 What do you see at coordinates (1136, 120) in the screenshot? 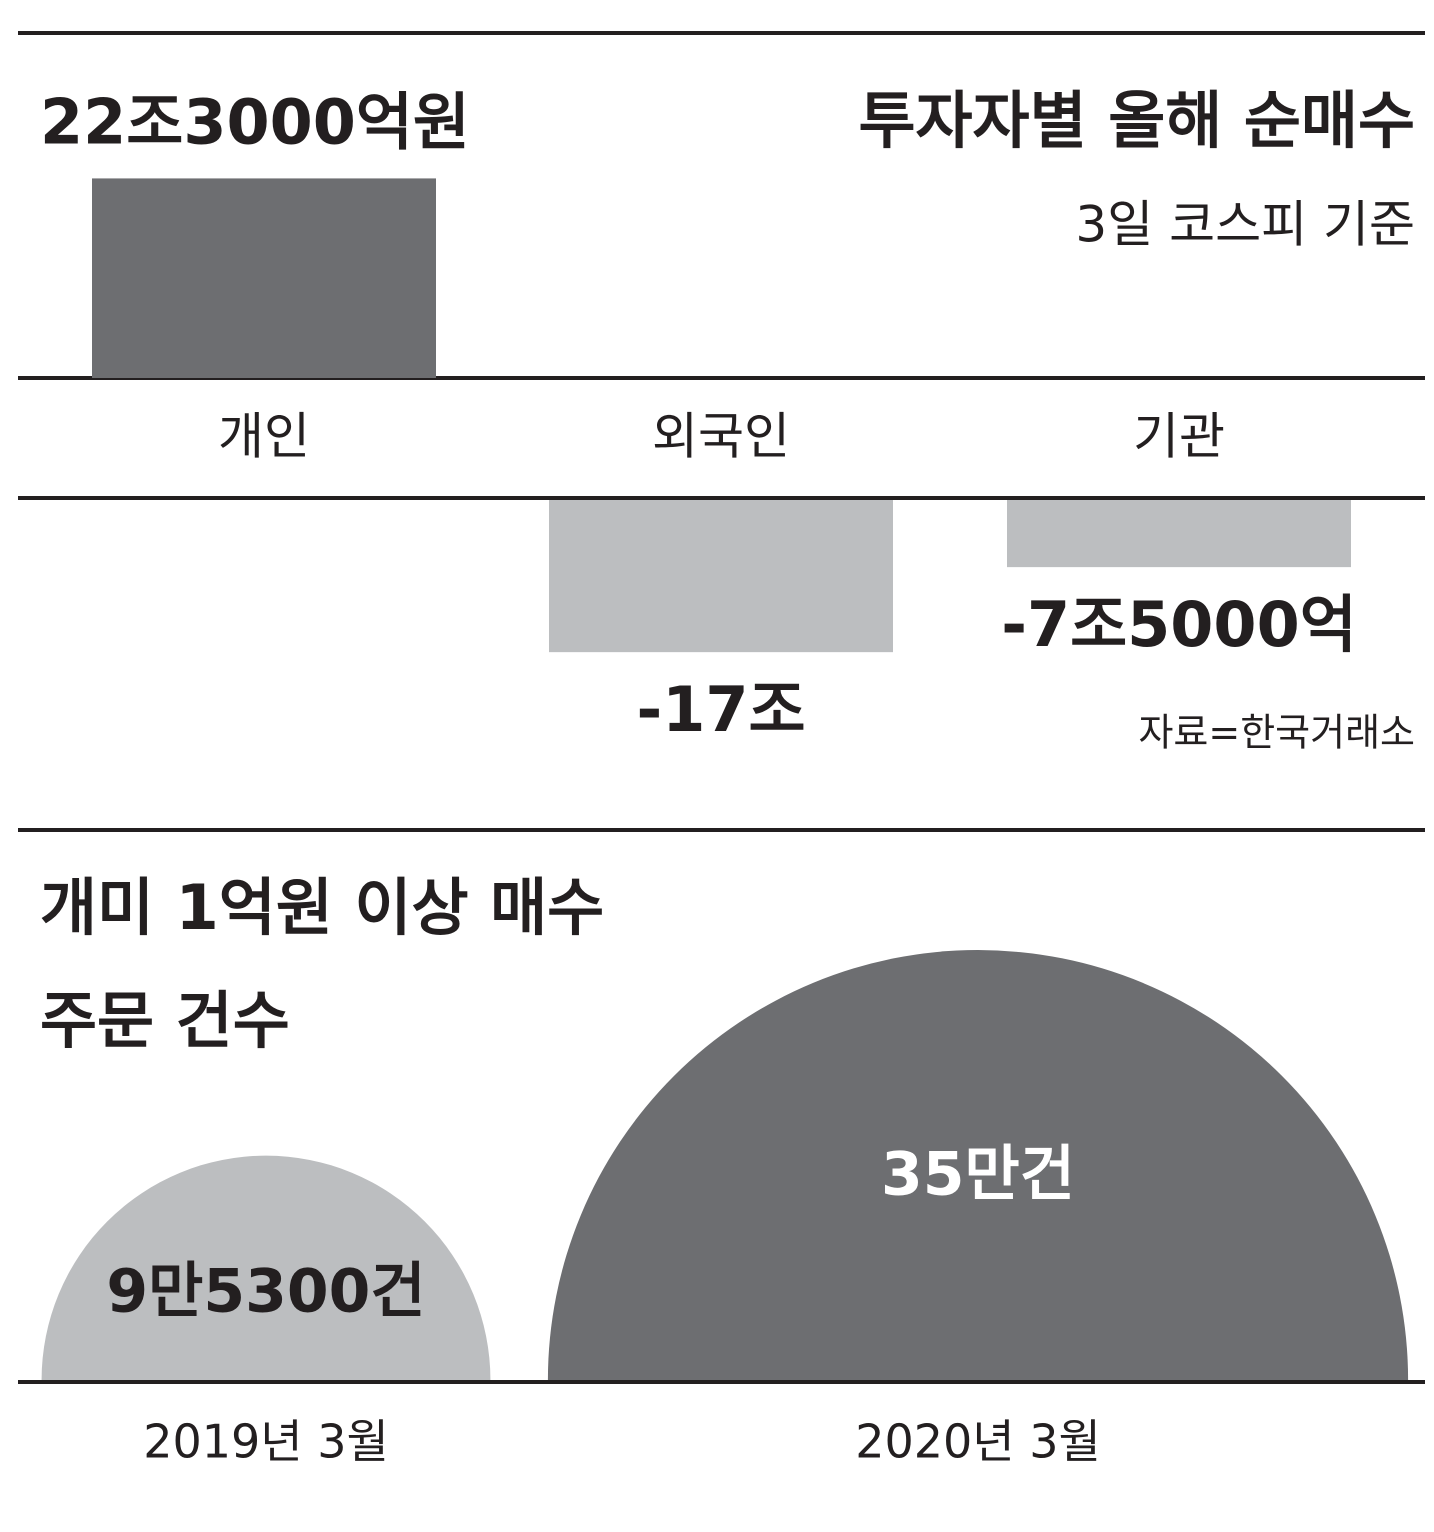
I see `chart-title: 투자자별 올해 순매수` at bounding box center [1136, 120].